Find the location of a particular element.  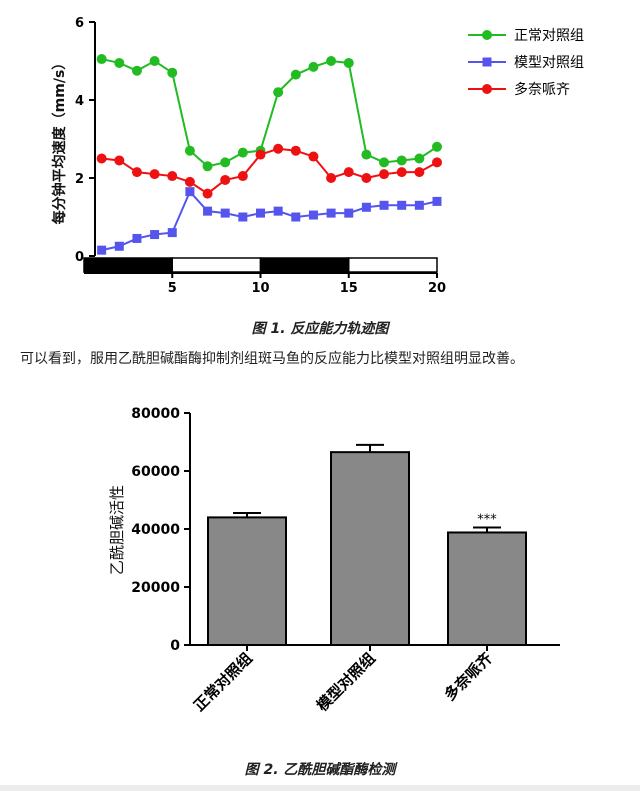

legend-item: 多奈哌齐 is located at coordinates (519, 89).